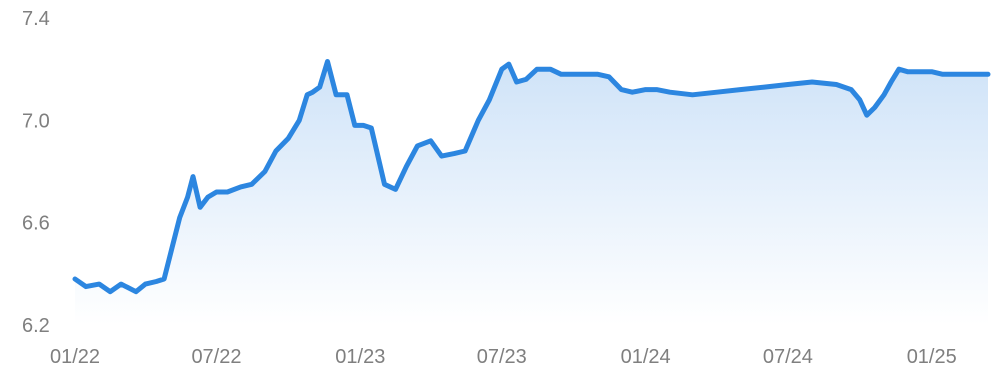  Describe the element at coordinates (36, 19) in the screenshot. I see `y-tick-label: 7.4` at that location.